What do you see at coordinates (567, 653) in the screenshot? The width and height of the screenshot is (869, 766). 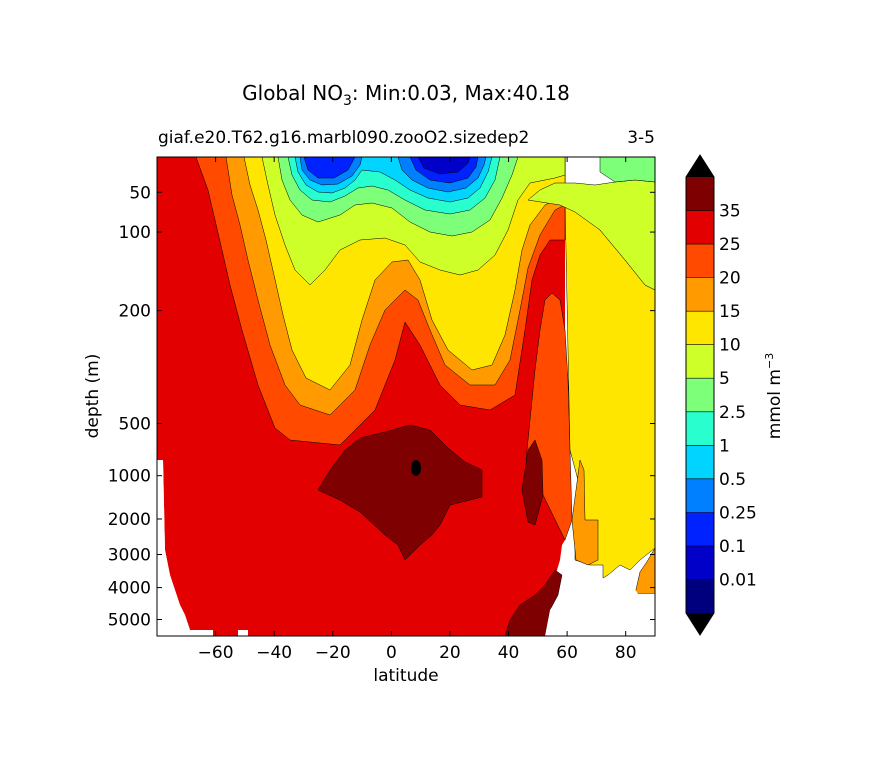 I see `x-tick-label: 60` at bounding box center [567, 653].